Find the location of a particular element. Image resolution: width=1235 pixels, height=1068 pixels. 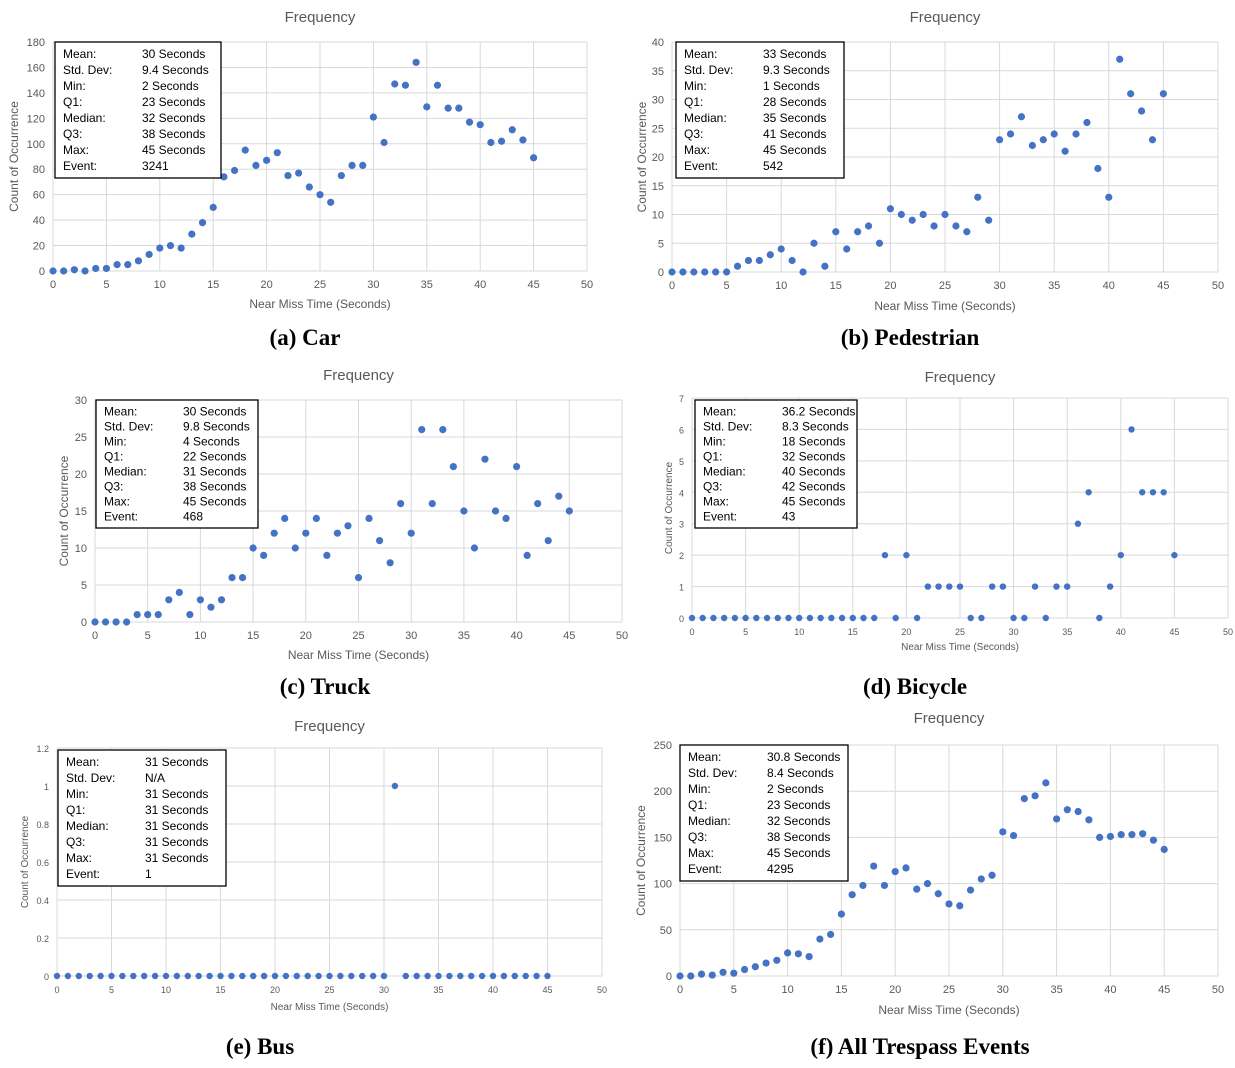

x-tick-label: 30 is located at coordinates (411, 636).